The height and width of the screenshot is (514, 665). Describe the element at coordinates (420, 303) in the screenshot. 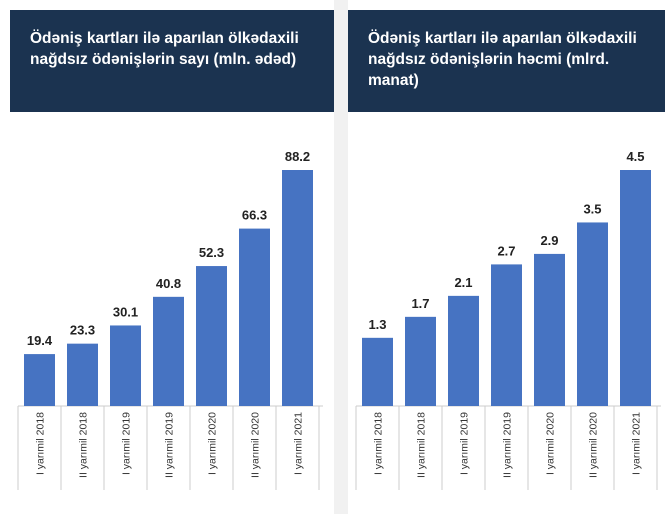

I see `data-label: 1.7` at that location.